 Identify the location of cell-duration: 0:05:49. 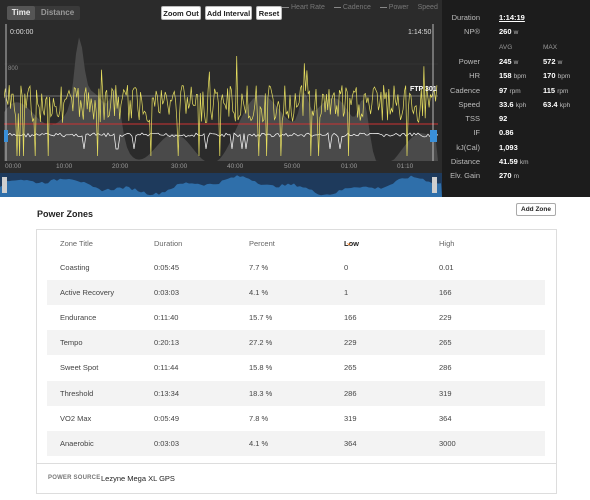
(167, 418).